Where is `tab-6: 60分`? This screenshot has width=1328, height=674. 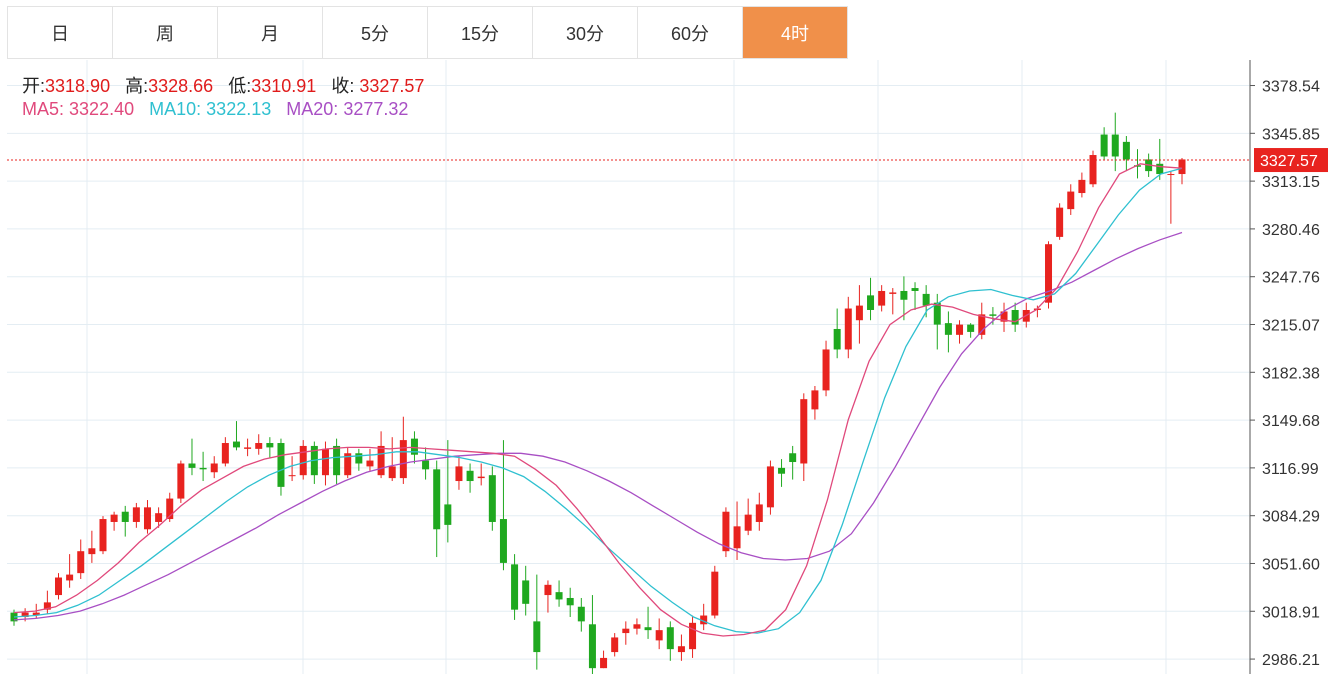
tab-6: 60分 is located at coordinates (690, 32).